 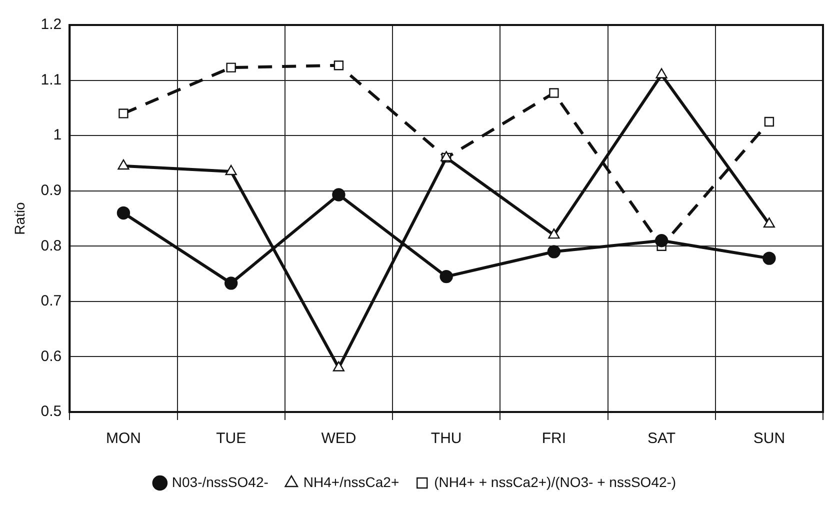 What do you see at coordinates (51, 79) in the screenshot?
I see `y-tick-label: 1.1` at bounding box center [51, 79].